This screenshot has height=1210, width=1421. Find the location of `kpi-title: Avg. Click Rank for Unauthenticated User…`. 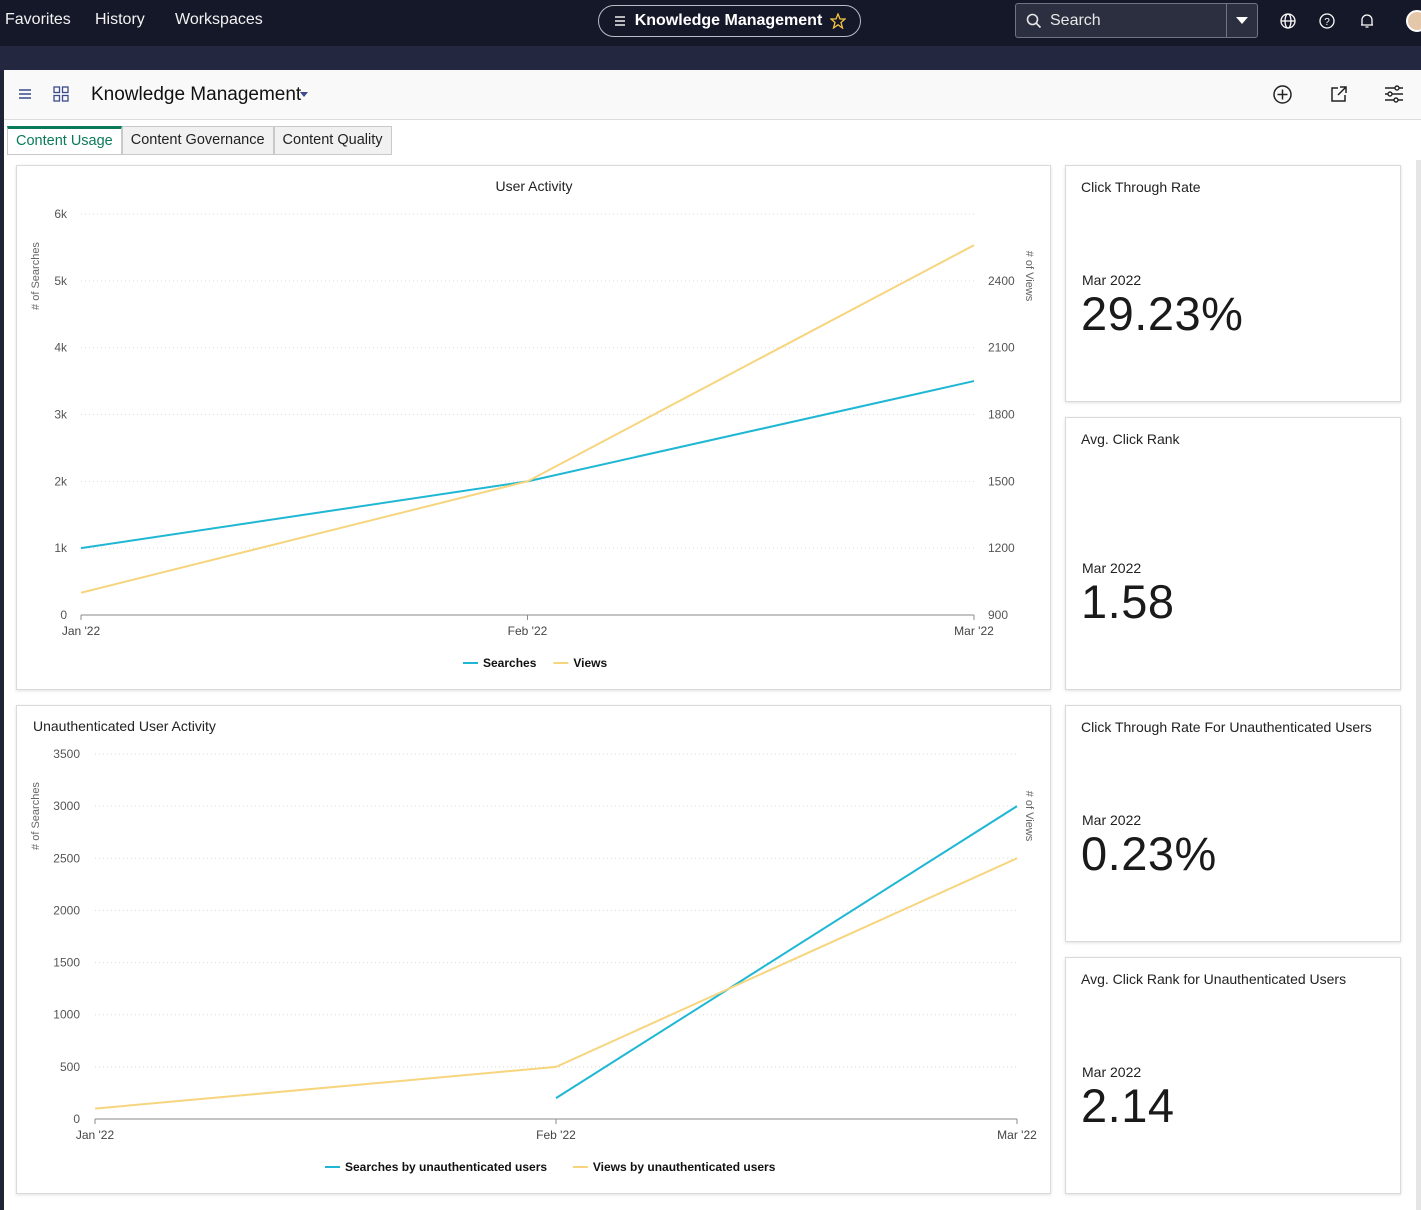

kpi-title: Avg. Click Rank for Unauthenticated User… is located at coordinates (1214, 979).